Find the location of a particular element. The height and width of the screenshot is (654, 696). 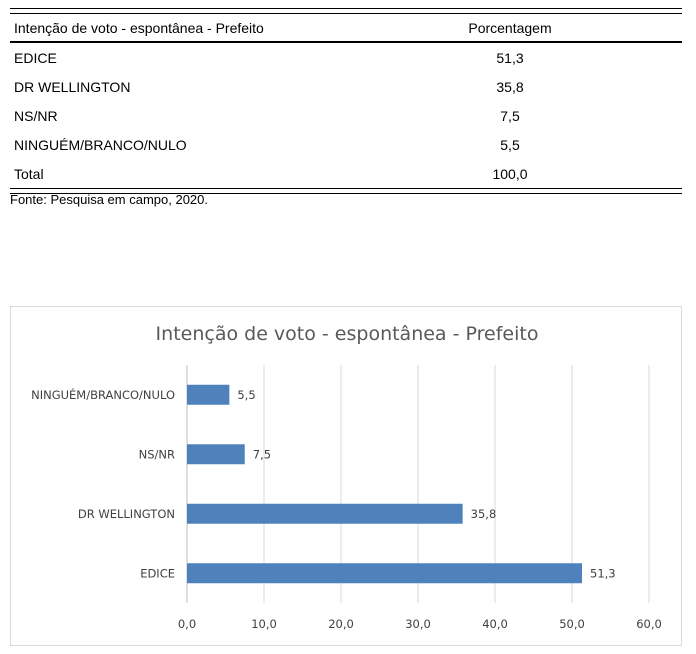

table-header-rule is located at coordinates (346, 42).